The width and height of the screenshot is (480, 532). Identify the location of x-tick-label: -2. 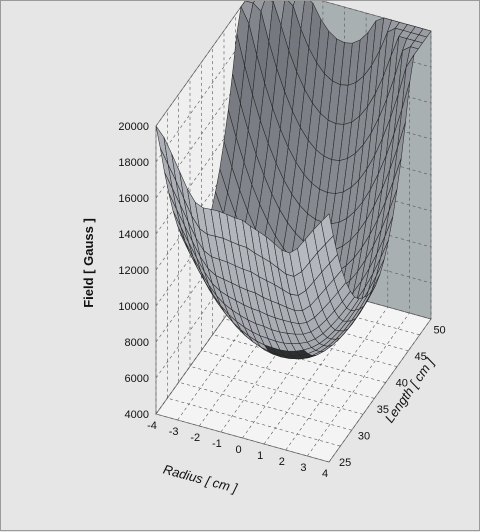
(195, 438).